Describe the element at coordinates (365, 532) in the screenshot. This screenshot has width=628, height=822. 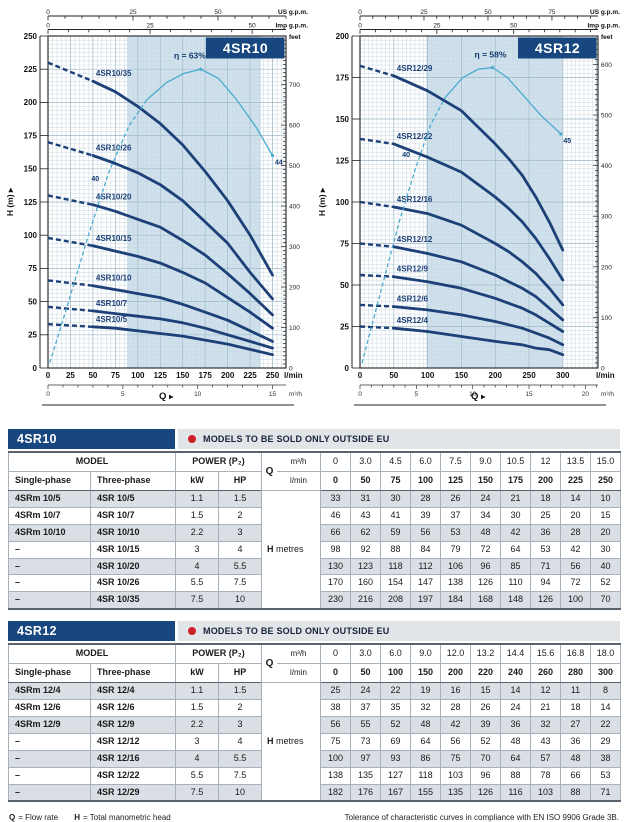
I see `head-value: 62` at that location.